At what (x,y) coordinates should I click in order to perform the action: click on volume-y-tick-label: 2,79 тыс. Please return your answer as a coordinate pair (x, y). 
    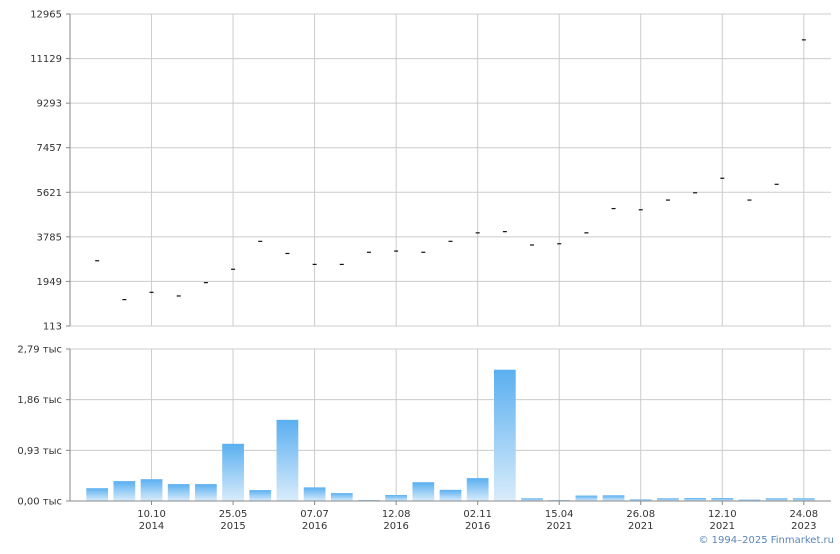
    Looking at the image, I should click on (39, 350).